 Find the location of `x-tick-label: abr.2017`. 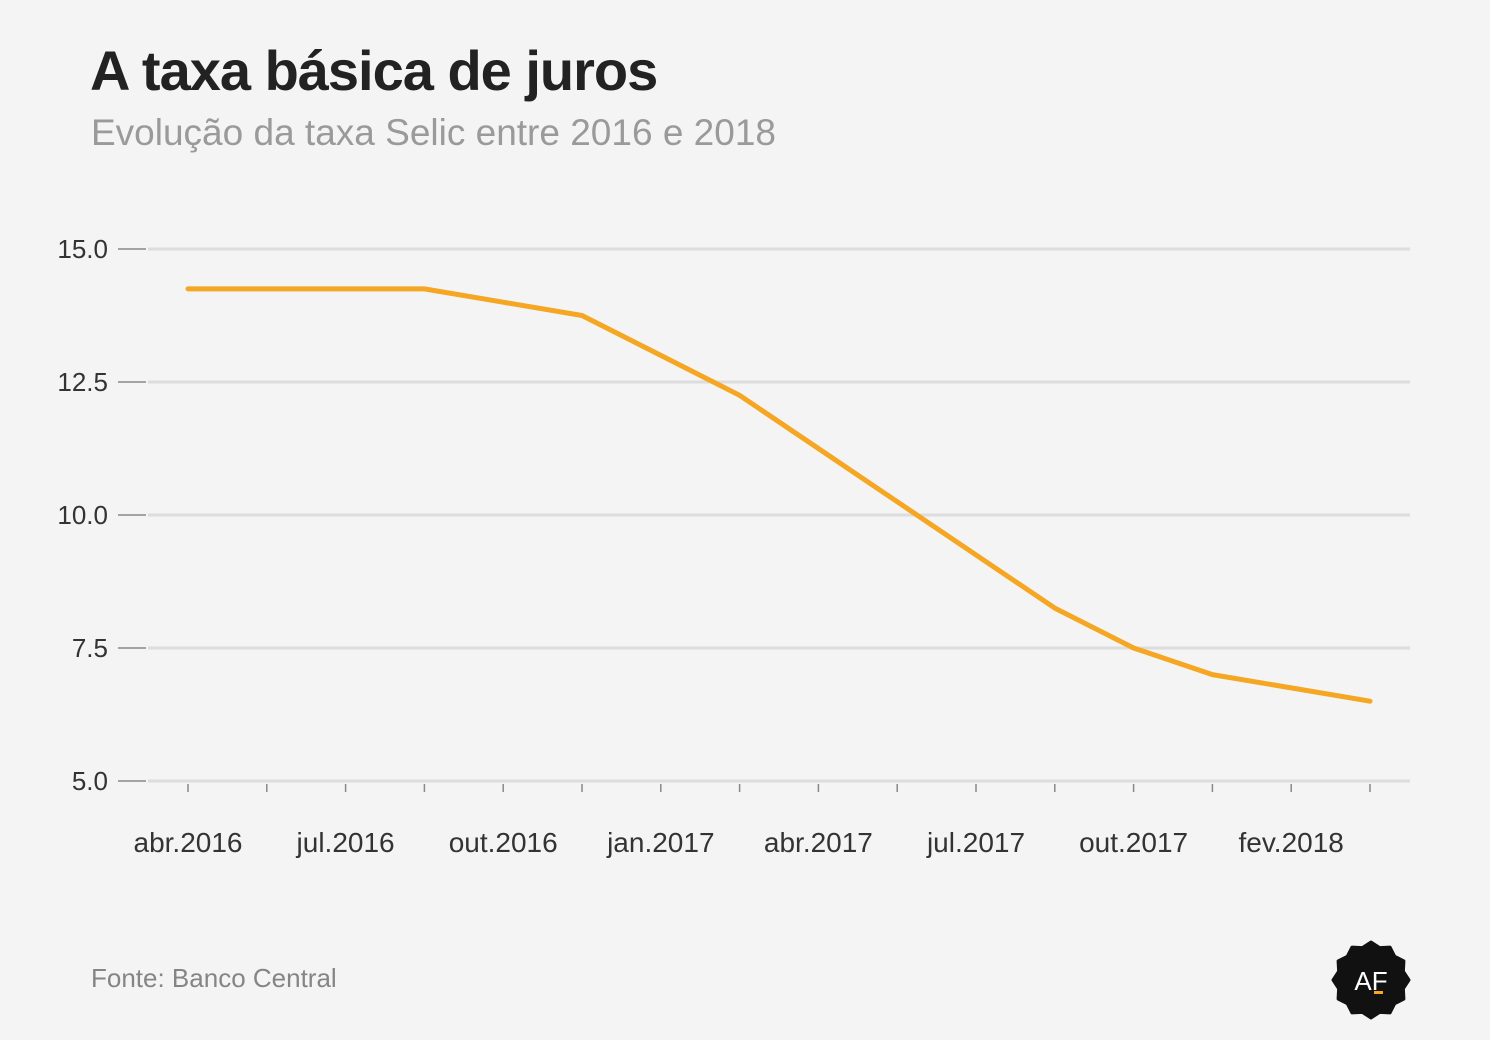

x-tick-label: abr.2017 is located at coordinates (818, 842).